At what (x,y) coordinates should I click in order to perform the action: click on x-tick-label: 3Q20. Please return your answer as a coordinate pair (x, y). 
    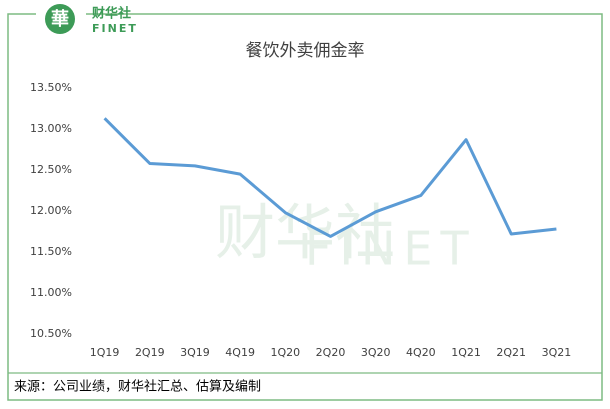
    Looking at the image, I should click on (376, 352).